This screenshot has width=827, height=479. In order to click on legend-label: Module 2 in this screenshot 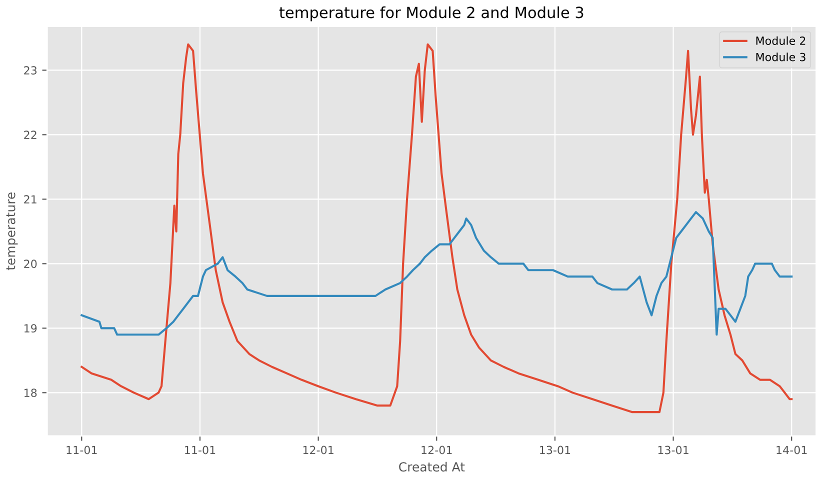, I will do `click(781, 40)`.